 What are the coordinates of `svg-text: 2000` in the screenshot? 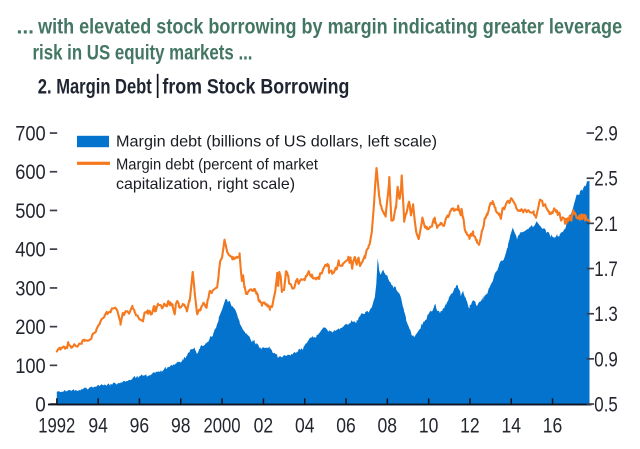 It's located at (222, 426).